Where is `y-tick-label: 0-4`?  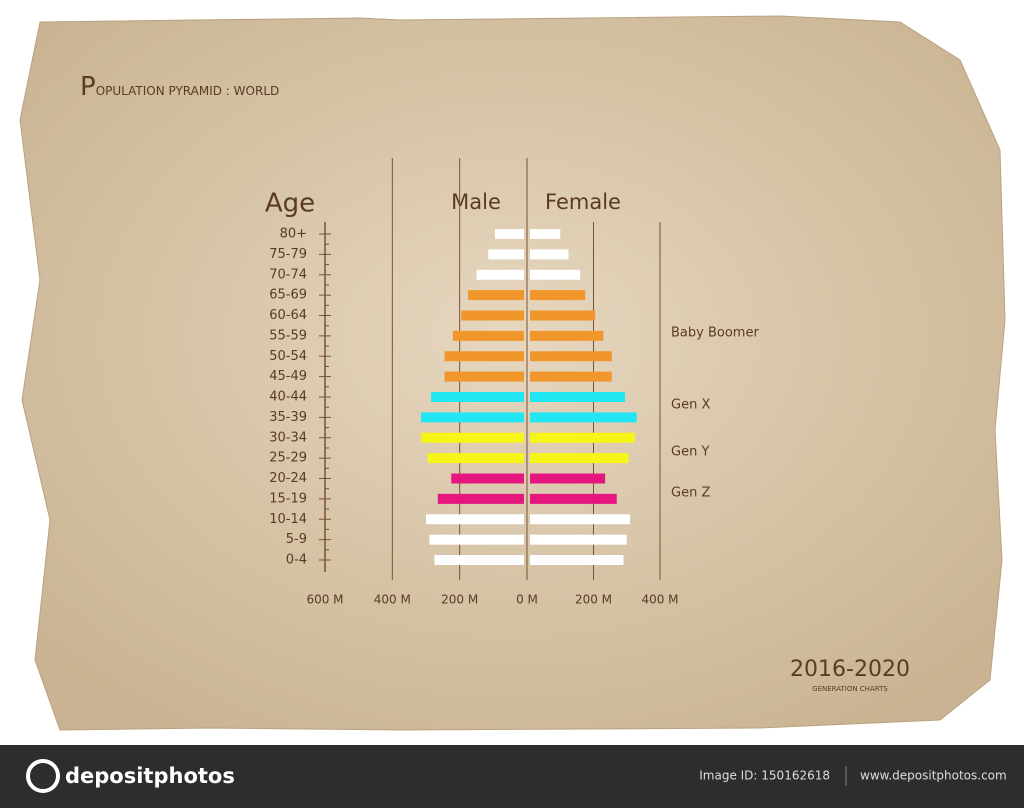 y-tick-label: 0-4 is located at coordinates (296, 560).